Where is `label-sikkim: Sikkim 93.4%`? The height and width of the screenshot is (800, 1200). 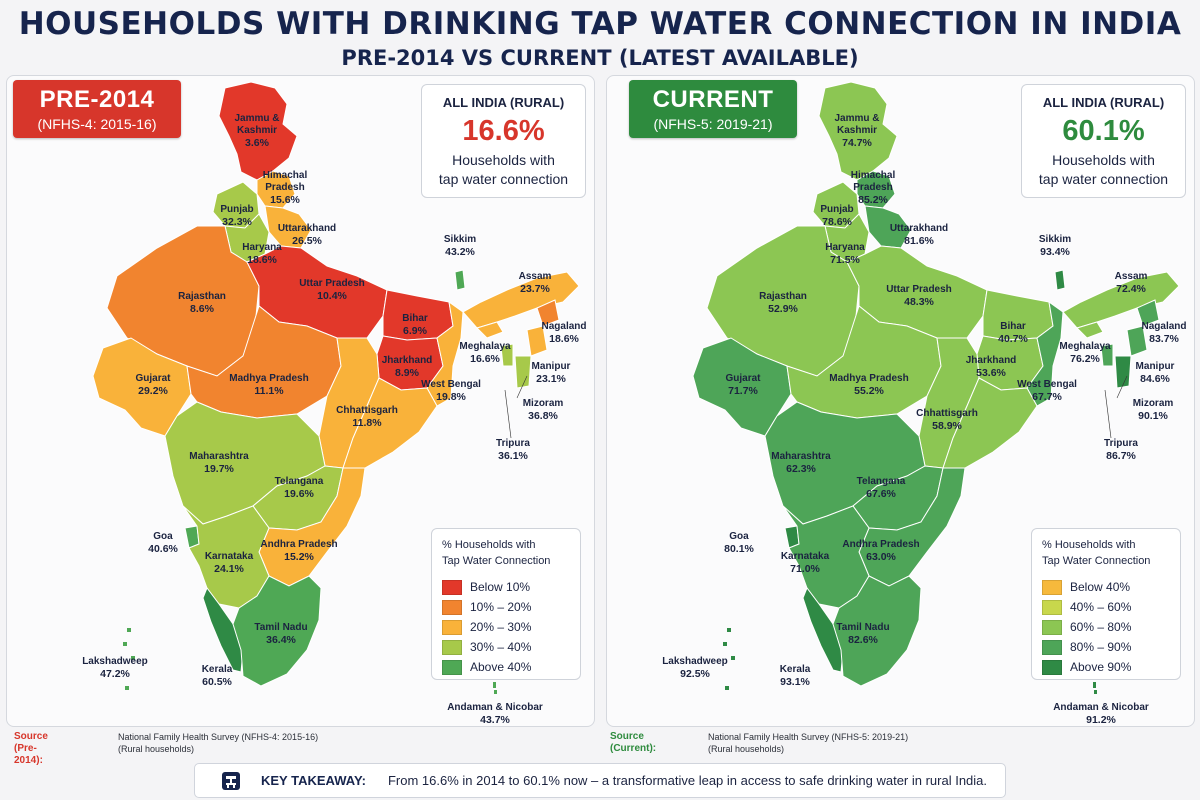
label-sikkim: Sikkim 93.4% is located at coordinates (1055, 246).